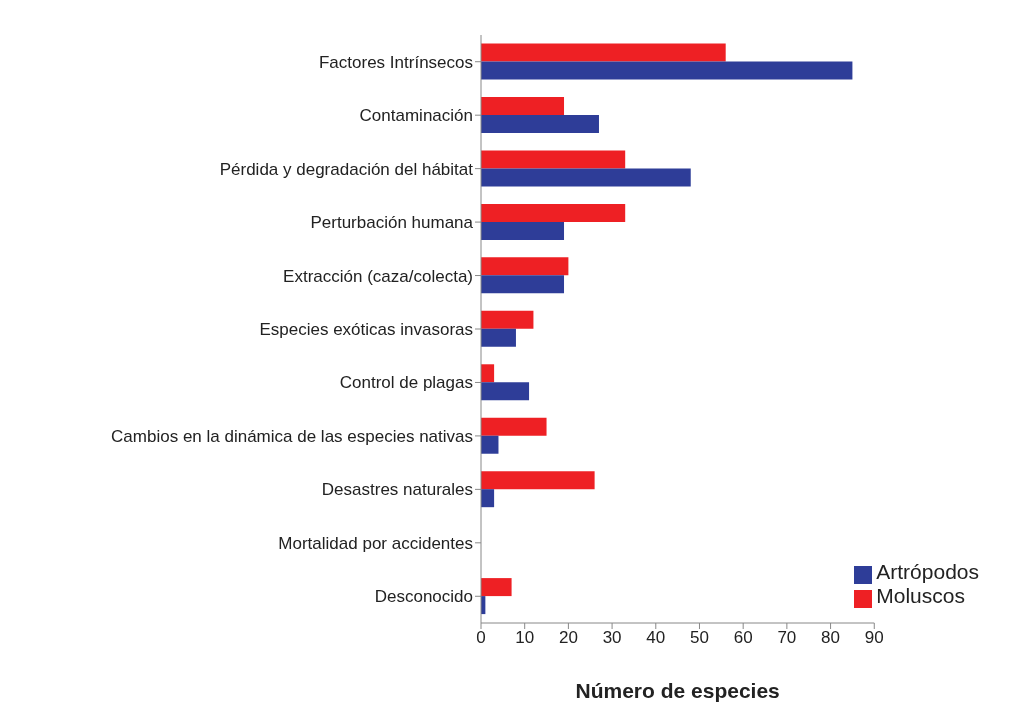 The image size is (1027, 718). Describe the element at coordinates (375, 543) in the screenshot. I see `y-tick-label: Mortalidad por accidentes` at that location.